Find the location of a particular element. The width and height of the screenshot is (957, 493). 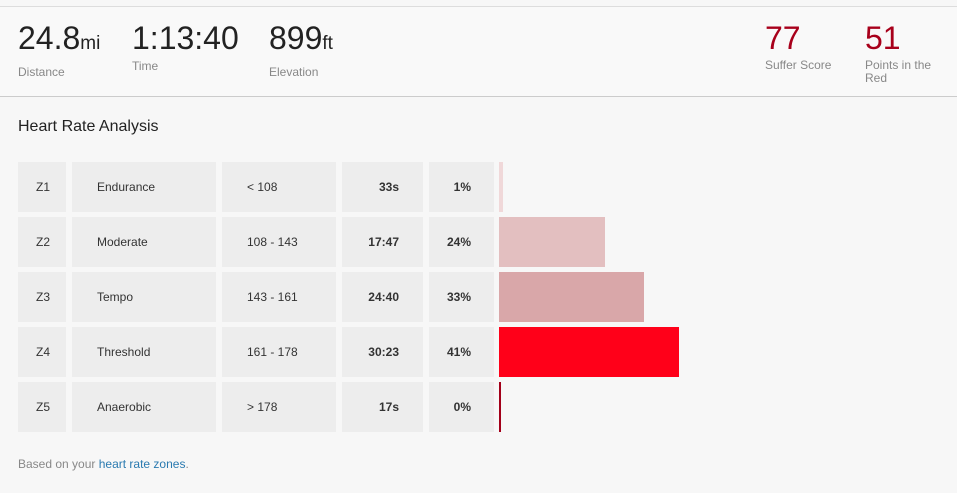

zones-link: heart rate zones is located at coordinates (142, 464).